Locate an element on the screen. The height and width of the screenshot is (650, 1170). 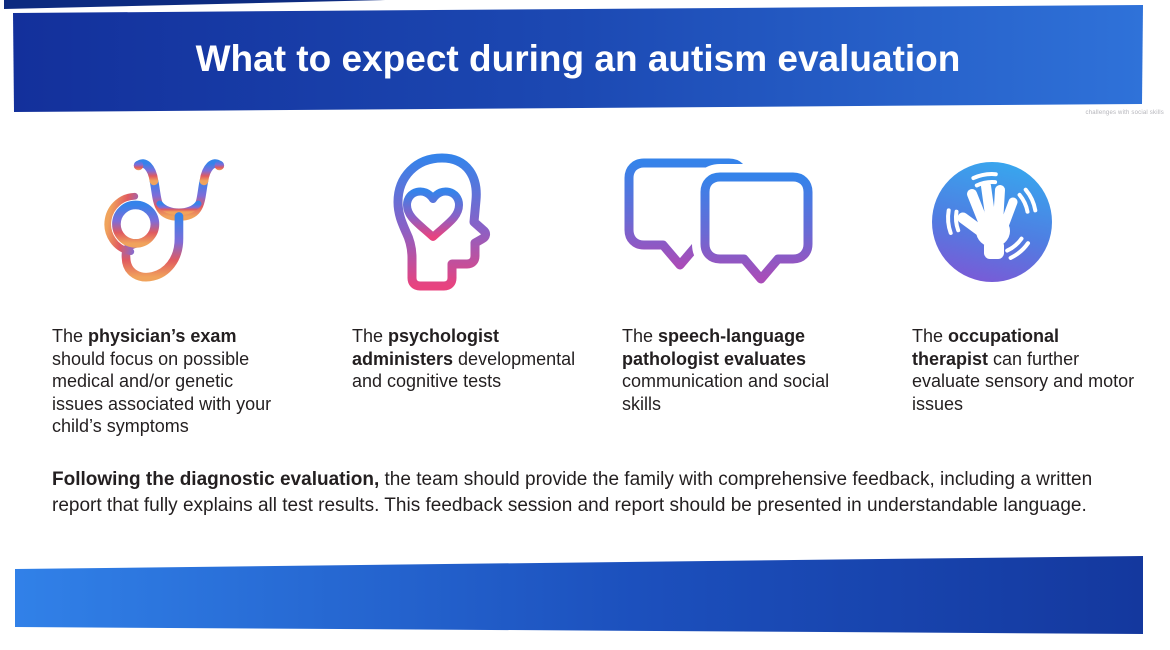
column-rest: communication and social skills is located at coordinates (726, 392).